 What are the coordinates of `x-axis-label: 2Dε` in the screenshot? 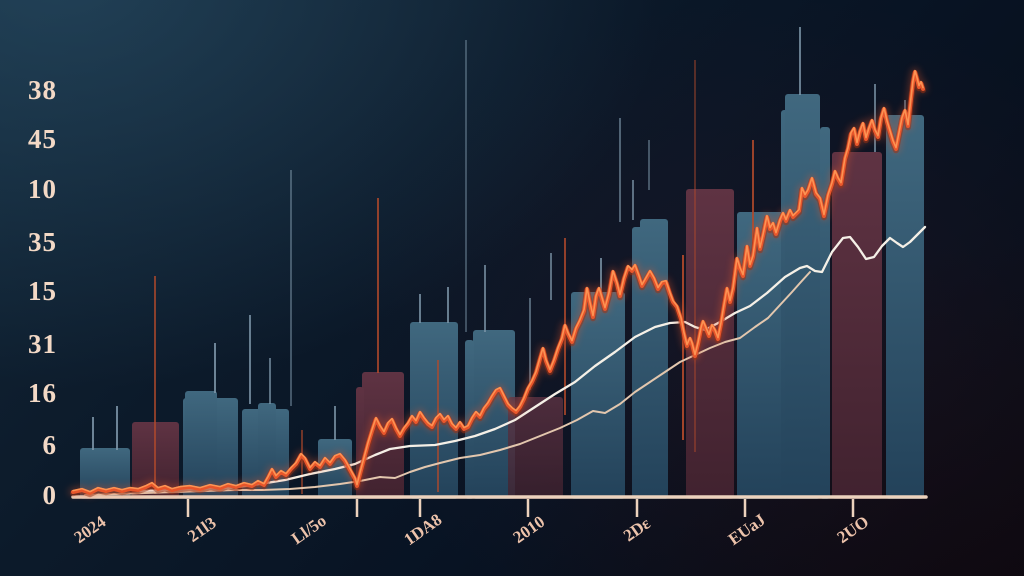 It's located at (637, 530).